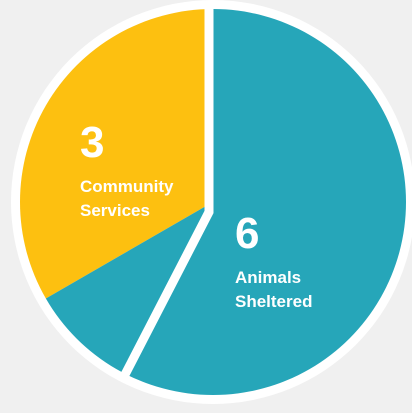  I want to click on slice-label-animals-sheltered-line-1: Animals, so click(268, 277).